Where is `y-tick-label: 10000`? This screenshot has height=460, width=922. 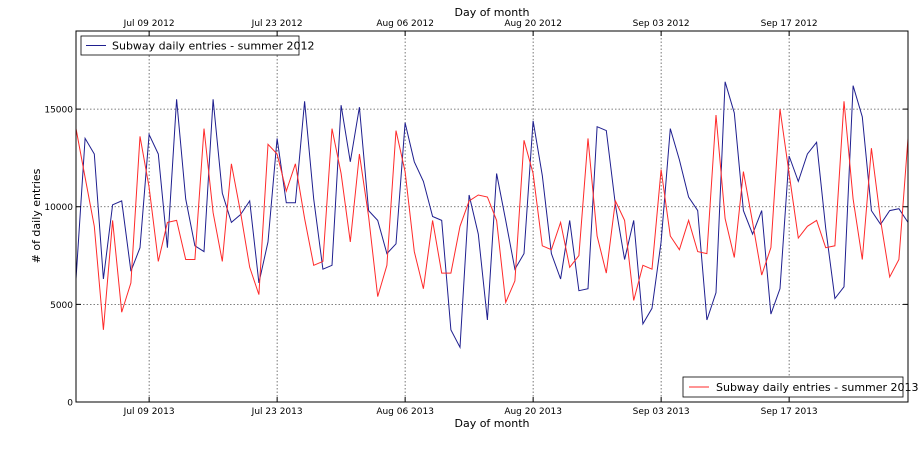 y-tick-label: 10000 is located at coordinates (58, 208).